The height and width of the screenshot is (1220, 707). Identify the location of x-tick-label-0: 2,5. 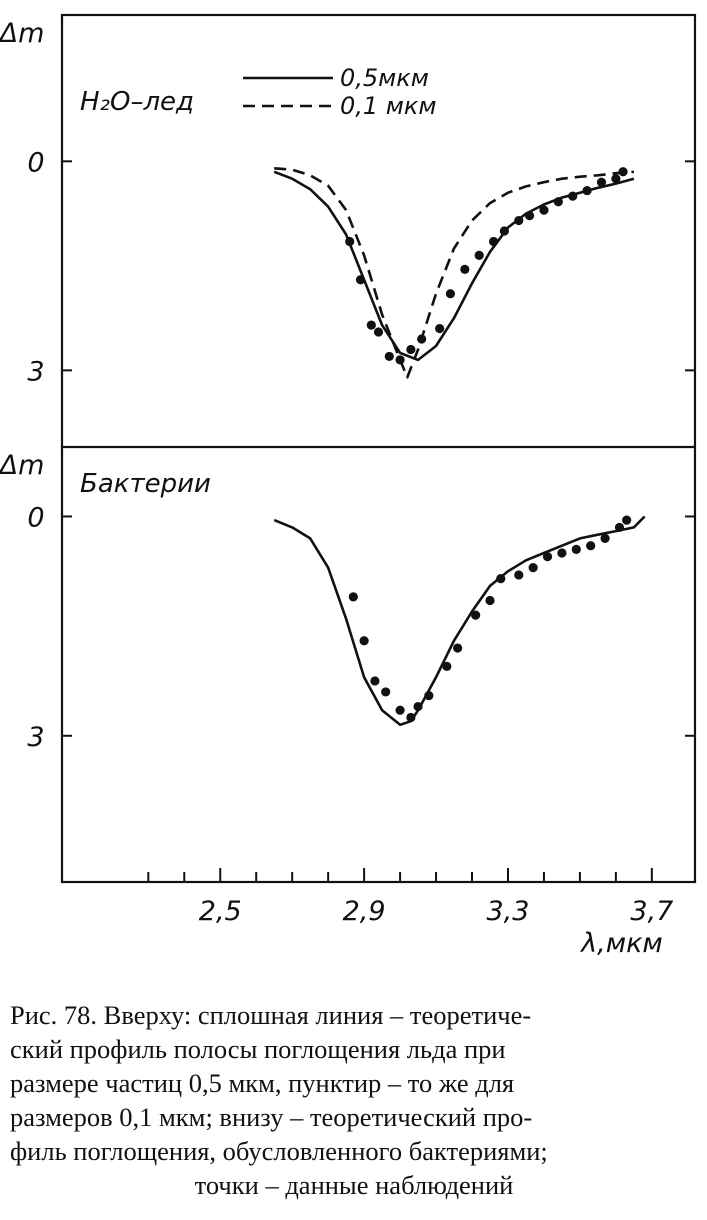
(220, 911).